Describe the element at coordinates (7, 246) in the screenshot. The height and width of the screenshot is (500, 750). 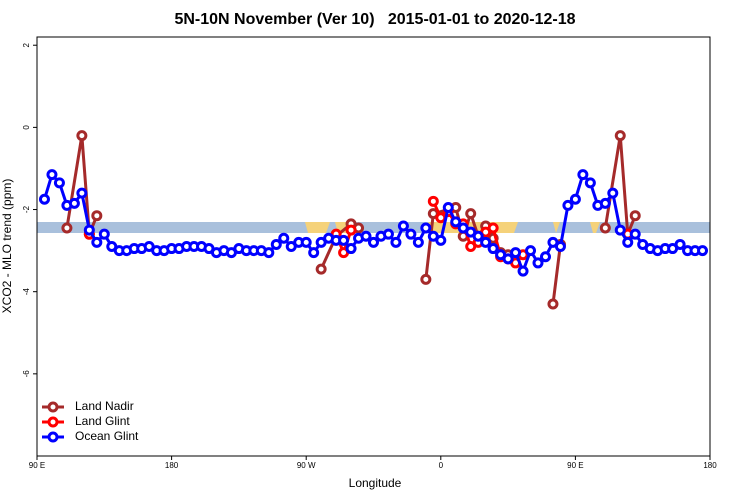
I see `y-axis-label: XCO2 - MLO trend (ppm)` at that location.